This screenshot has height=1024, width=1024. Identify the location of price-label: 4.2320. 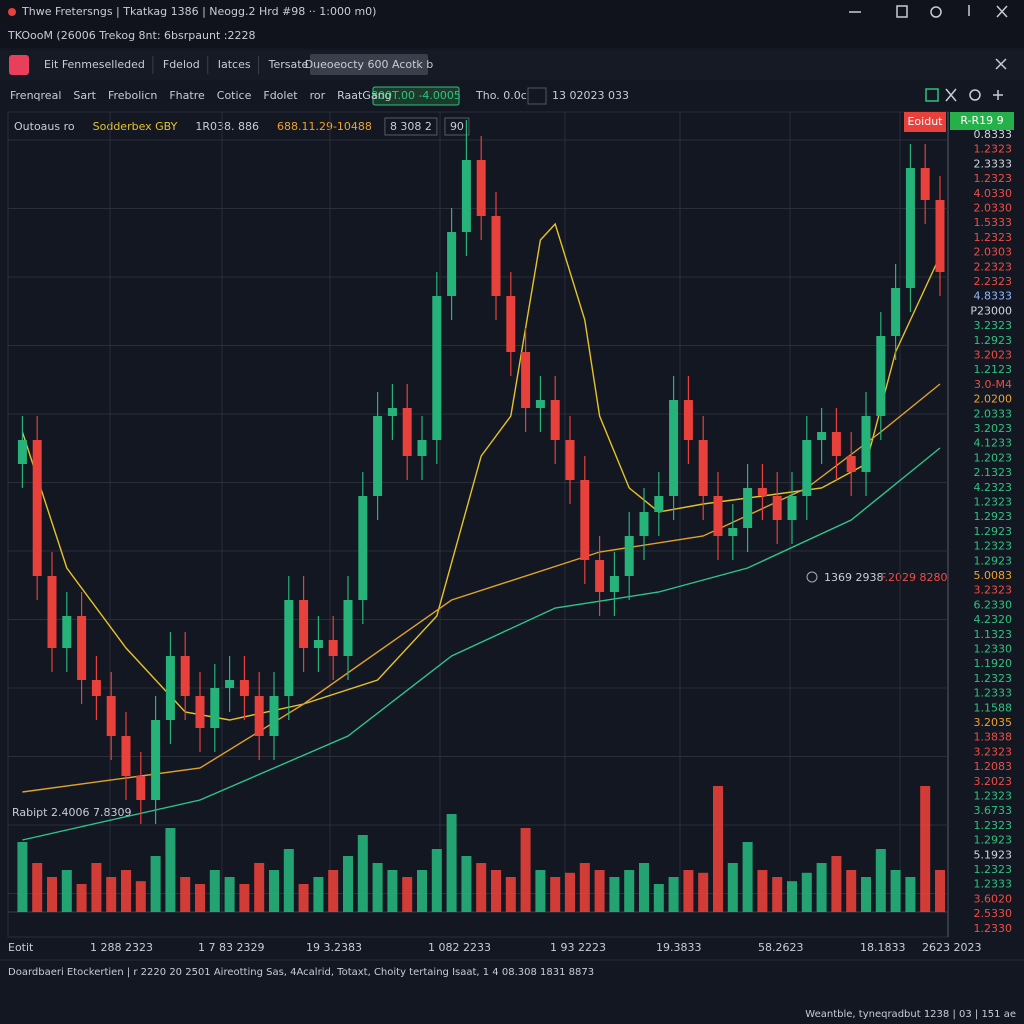
(993, 619).